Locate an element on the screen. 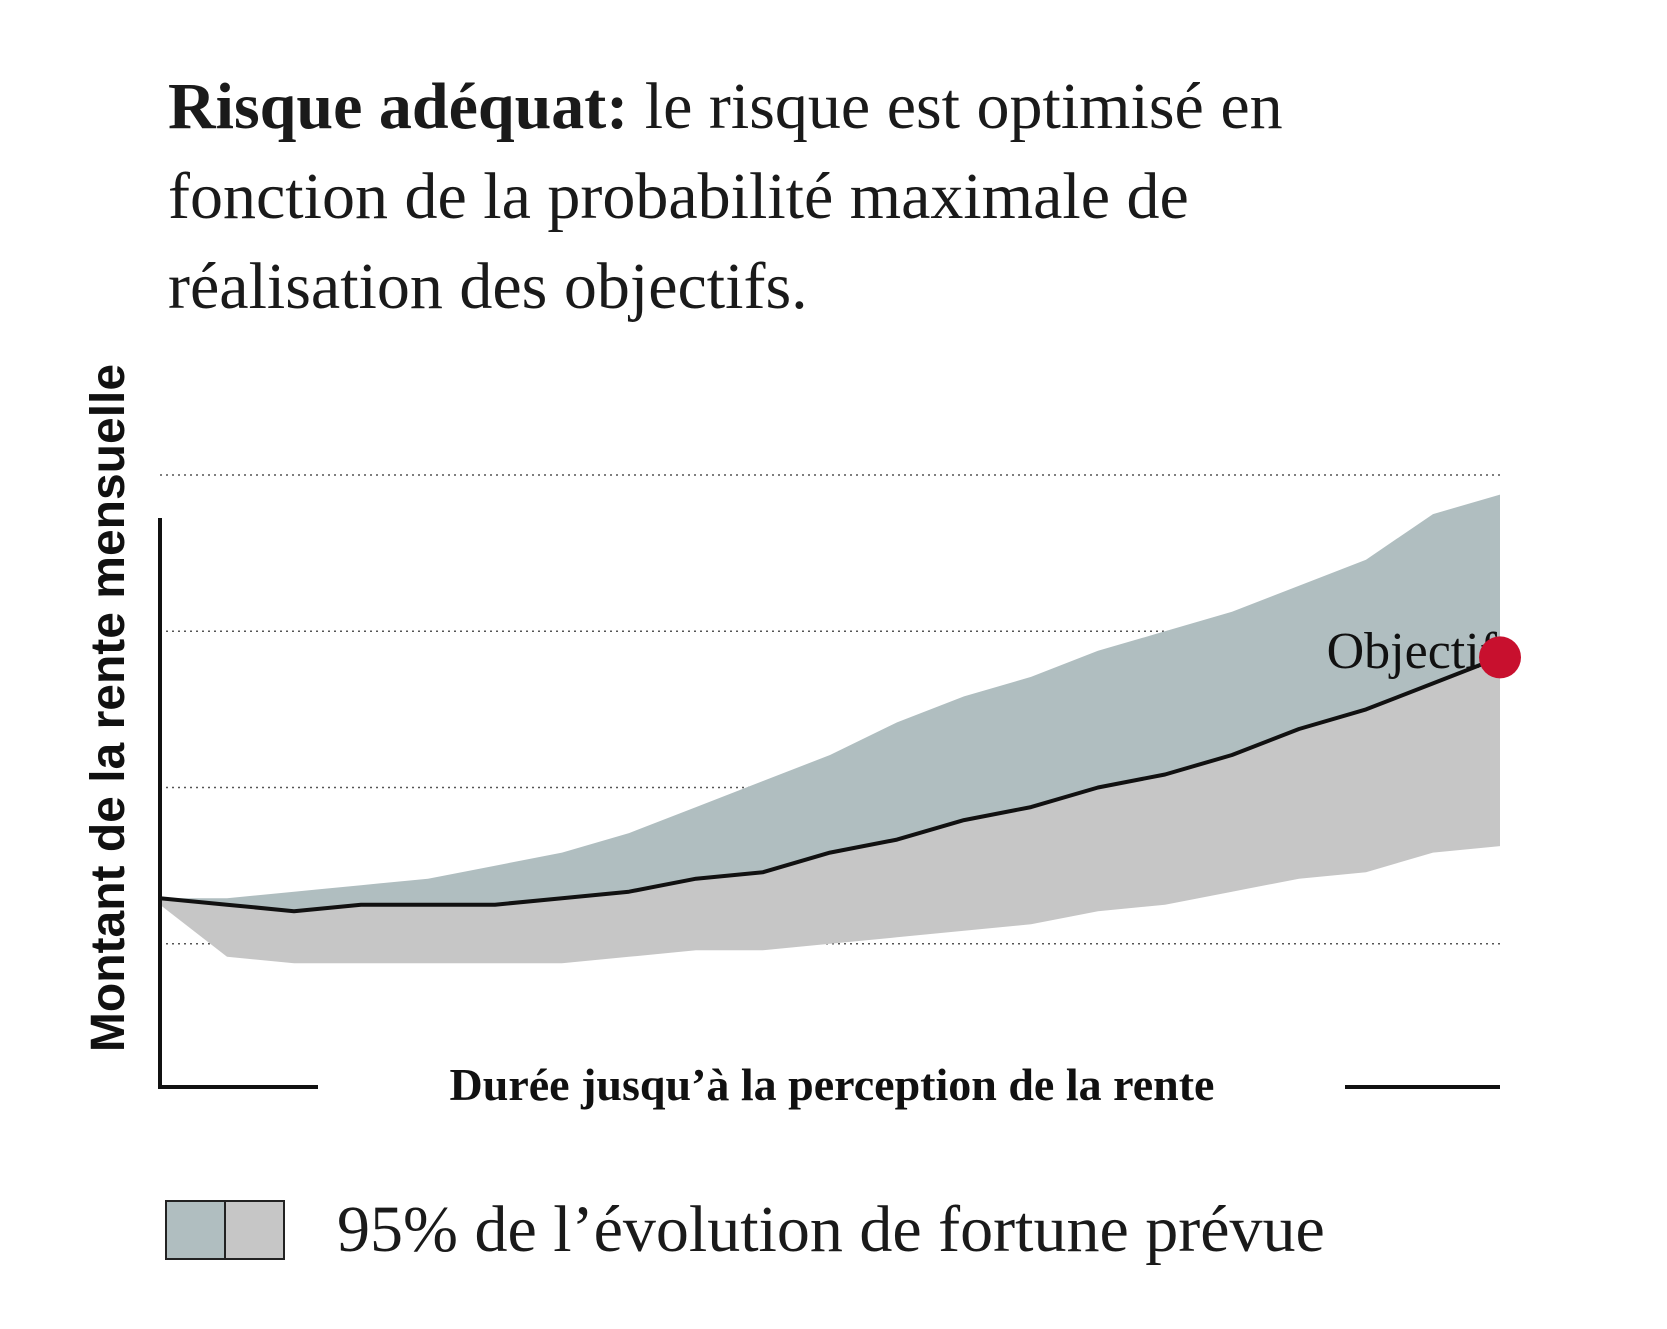 This screenshot has width=1667, height=1329. y-axis-label: Montant de la rente mensuelle is located at coordinates (108, 708).